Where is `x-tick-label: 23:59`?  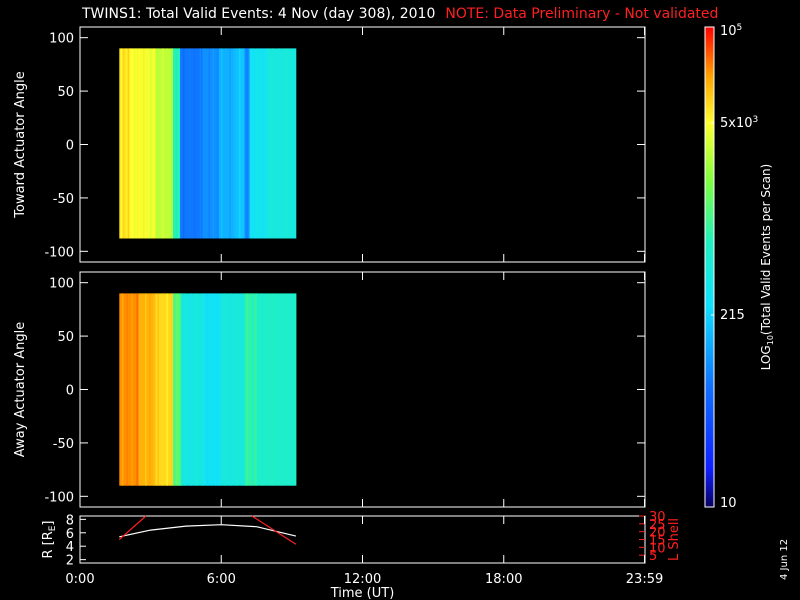 x-tick-label: 23:59 is located at coordinates (644, 579).